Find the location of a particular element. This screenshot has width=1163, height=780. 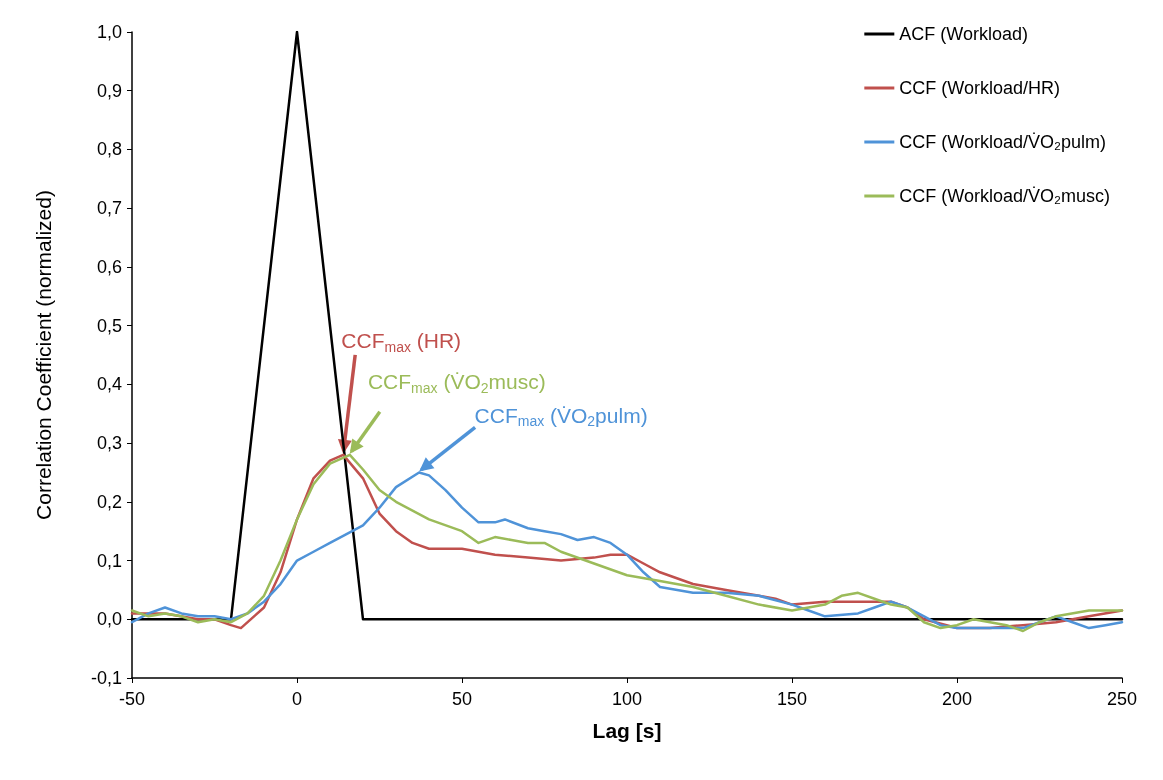

legend-label: CCF (Workload/HR) is located at coordinates (979, 88).